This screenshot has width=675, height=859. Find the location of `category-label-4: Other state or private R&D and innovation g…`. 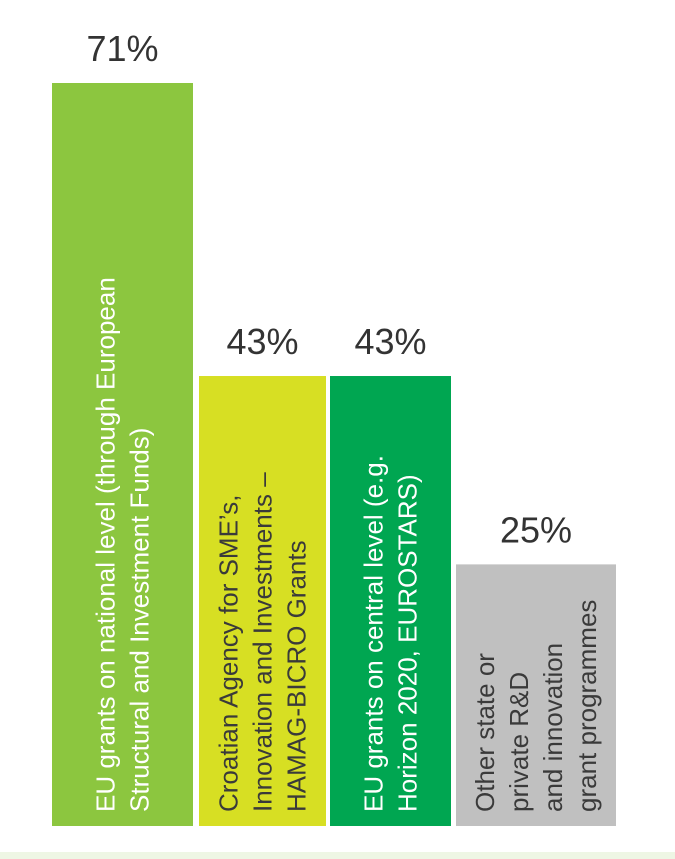

category-label-4: Other state or private R&D and innovation g… is located at coordinates (536, 706).